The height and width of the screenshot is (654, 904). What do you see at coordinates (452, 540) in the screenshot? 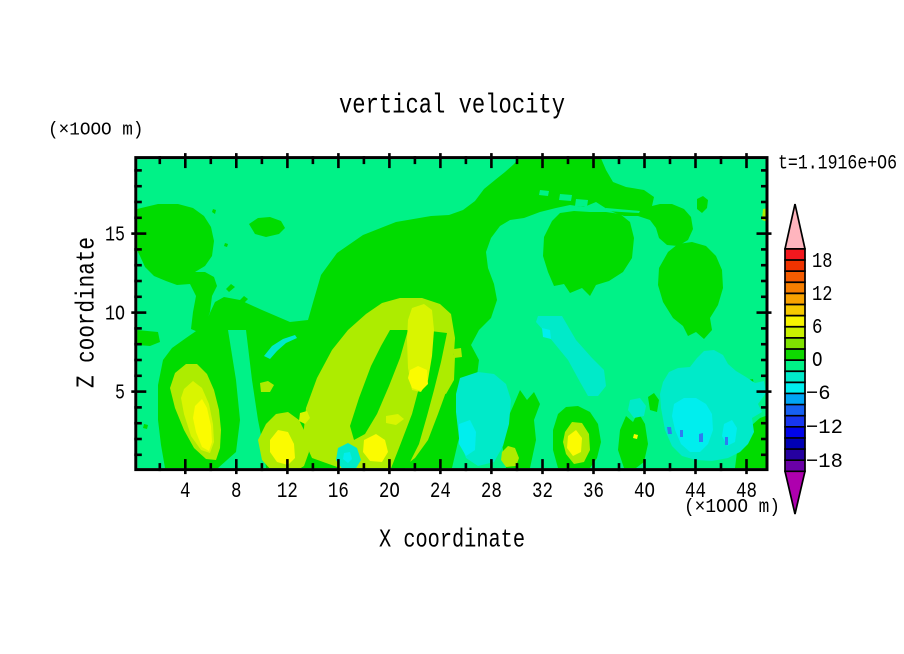
I see `svg-text: X coordinate` at bounding box center [452, 540].